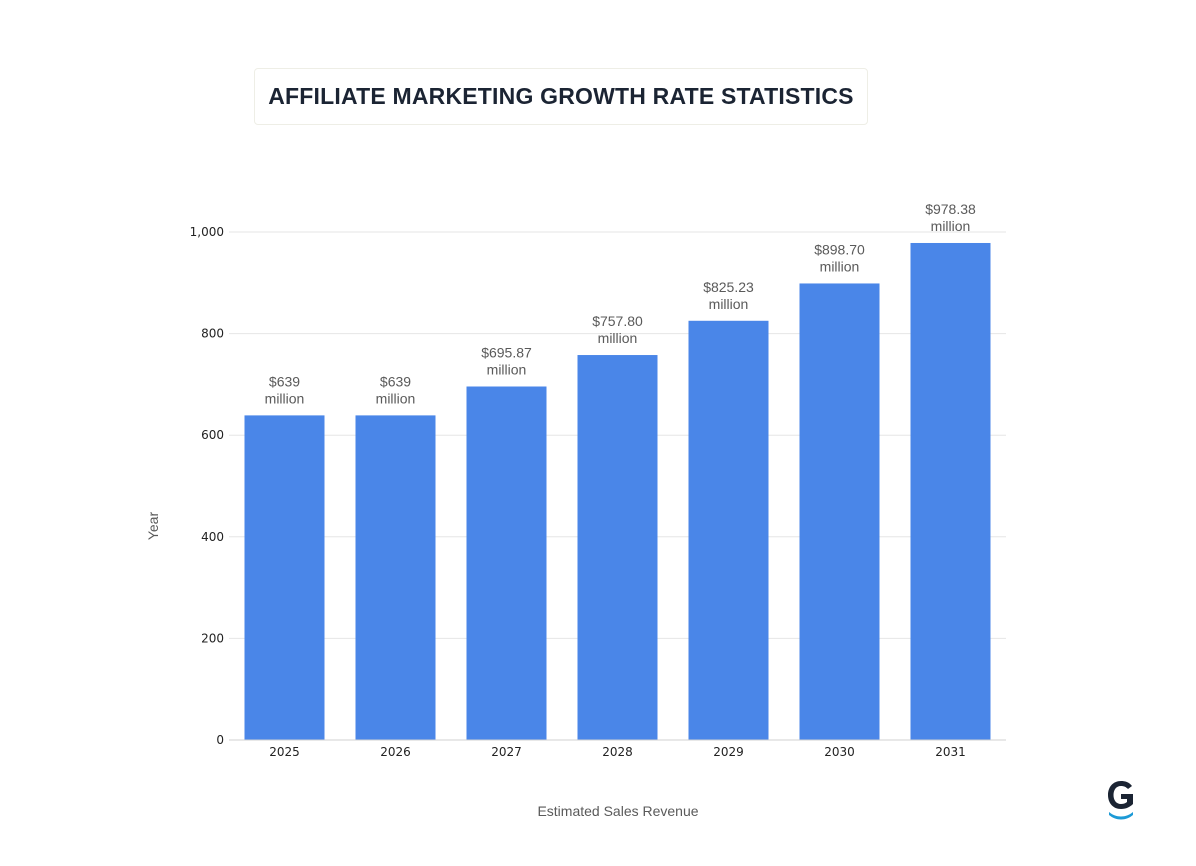 This screenshot has height=866, width=1196. Describe the element at coordinates (395, 752) in the screenshot. I see `x-tick-label: 2026` at that location.